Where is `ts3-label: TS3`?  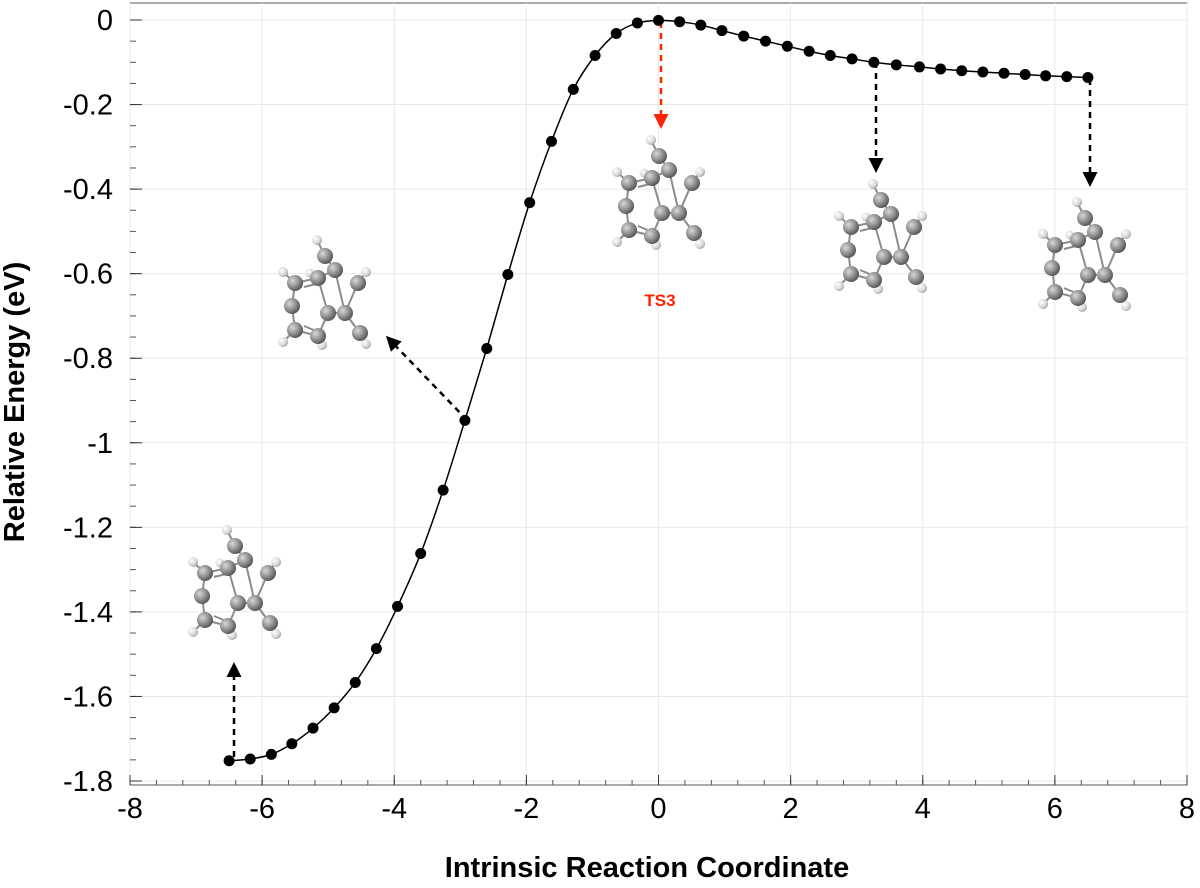
ts3-label: TS3 is located at coordinates (659, 300).